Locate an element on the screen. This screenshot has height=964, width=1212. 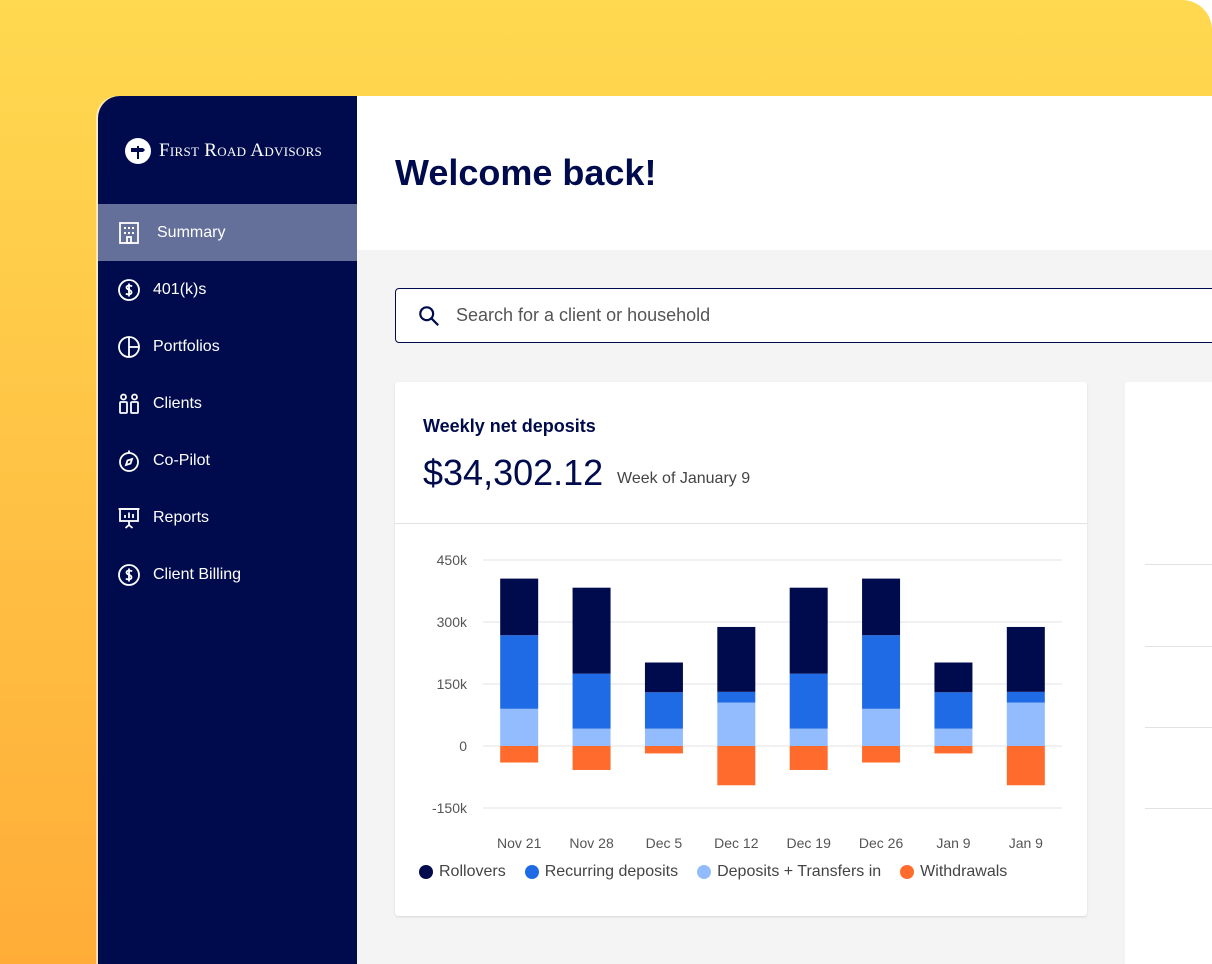
legend-item-rollovers: Rollovers is located at coordinates (462, 872).